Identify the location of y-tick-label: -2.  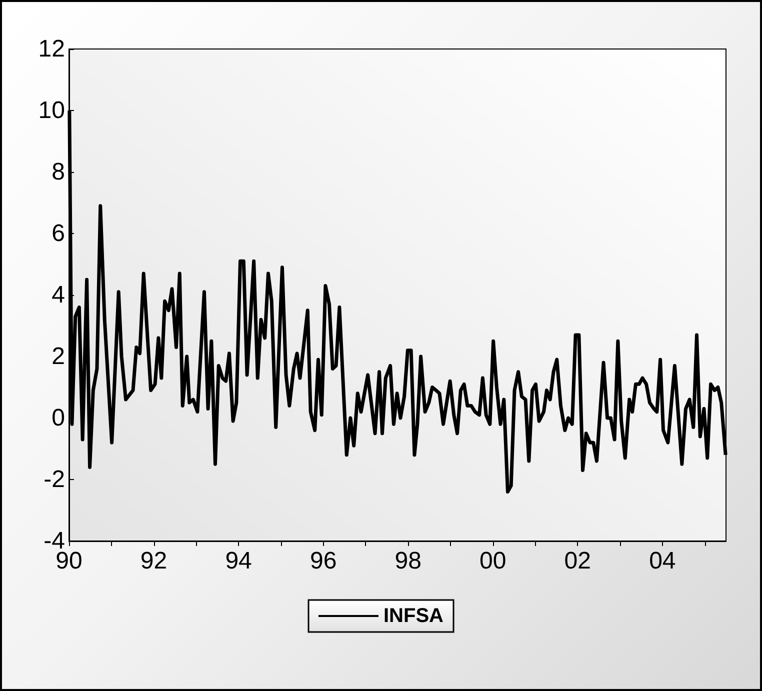
(54, 479).